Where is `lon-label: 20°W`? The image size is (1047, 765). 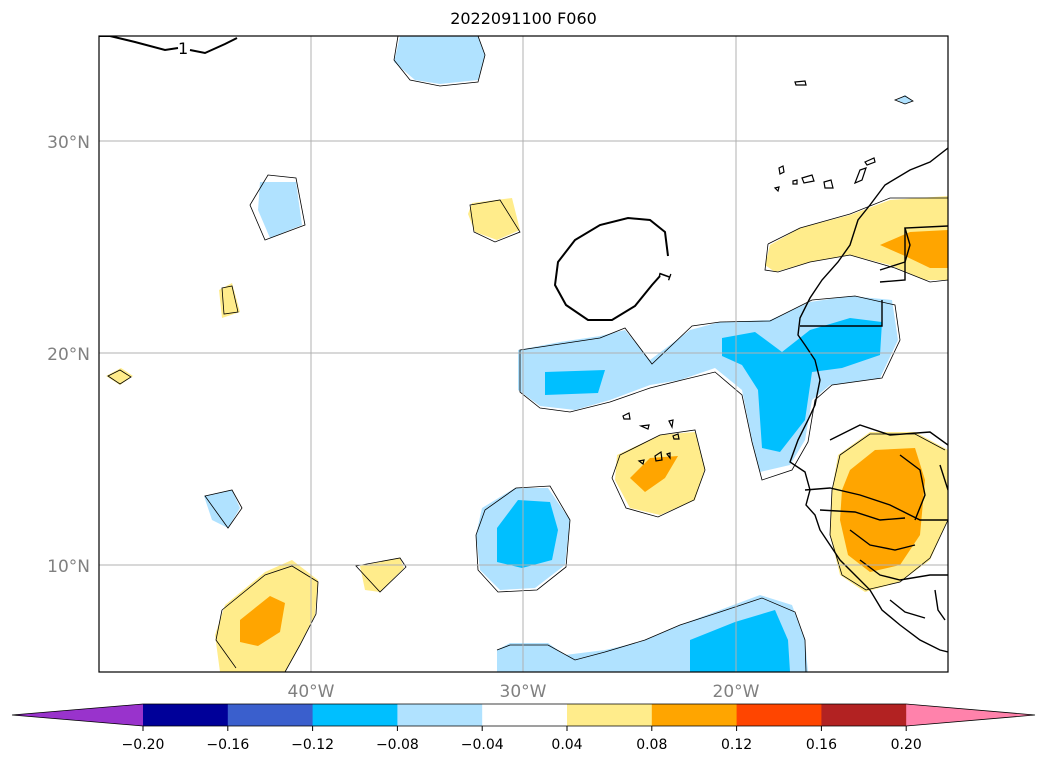 lon-label: 20°W is located at coordinates (736, 692).